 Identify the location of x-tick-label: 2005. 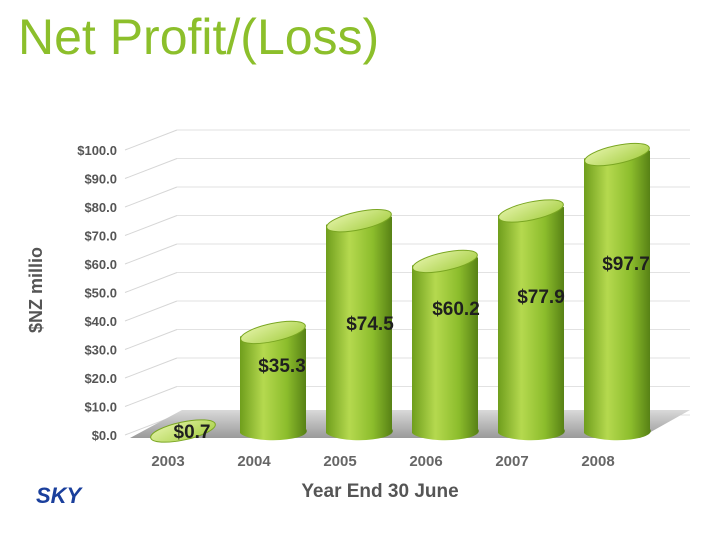
(339, 461).